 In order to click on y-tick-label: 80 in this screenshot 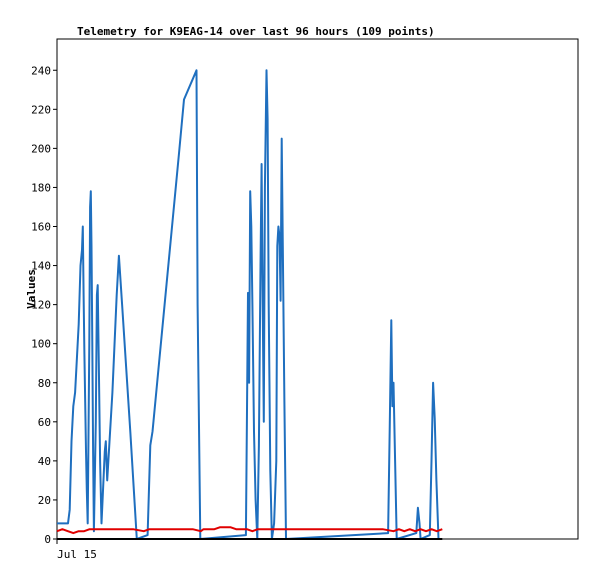, I will do `click(44, 383)`.